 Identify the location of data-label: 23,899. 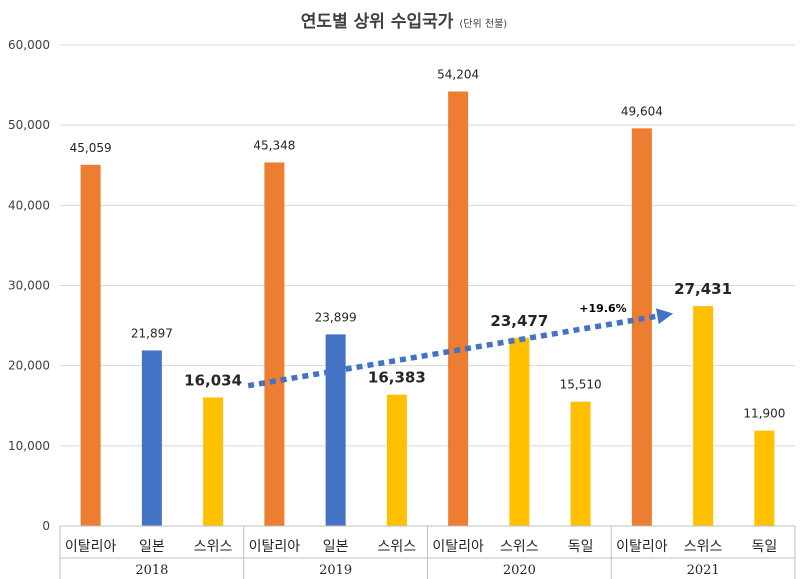
(336, 317).